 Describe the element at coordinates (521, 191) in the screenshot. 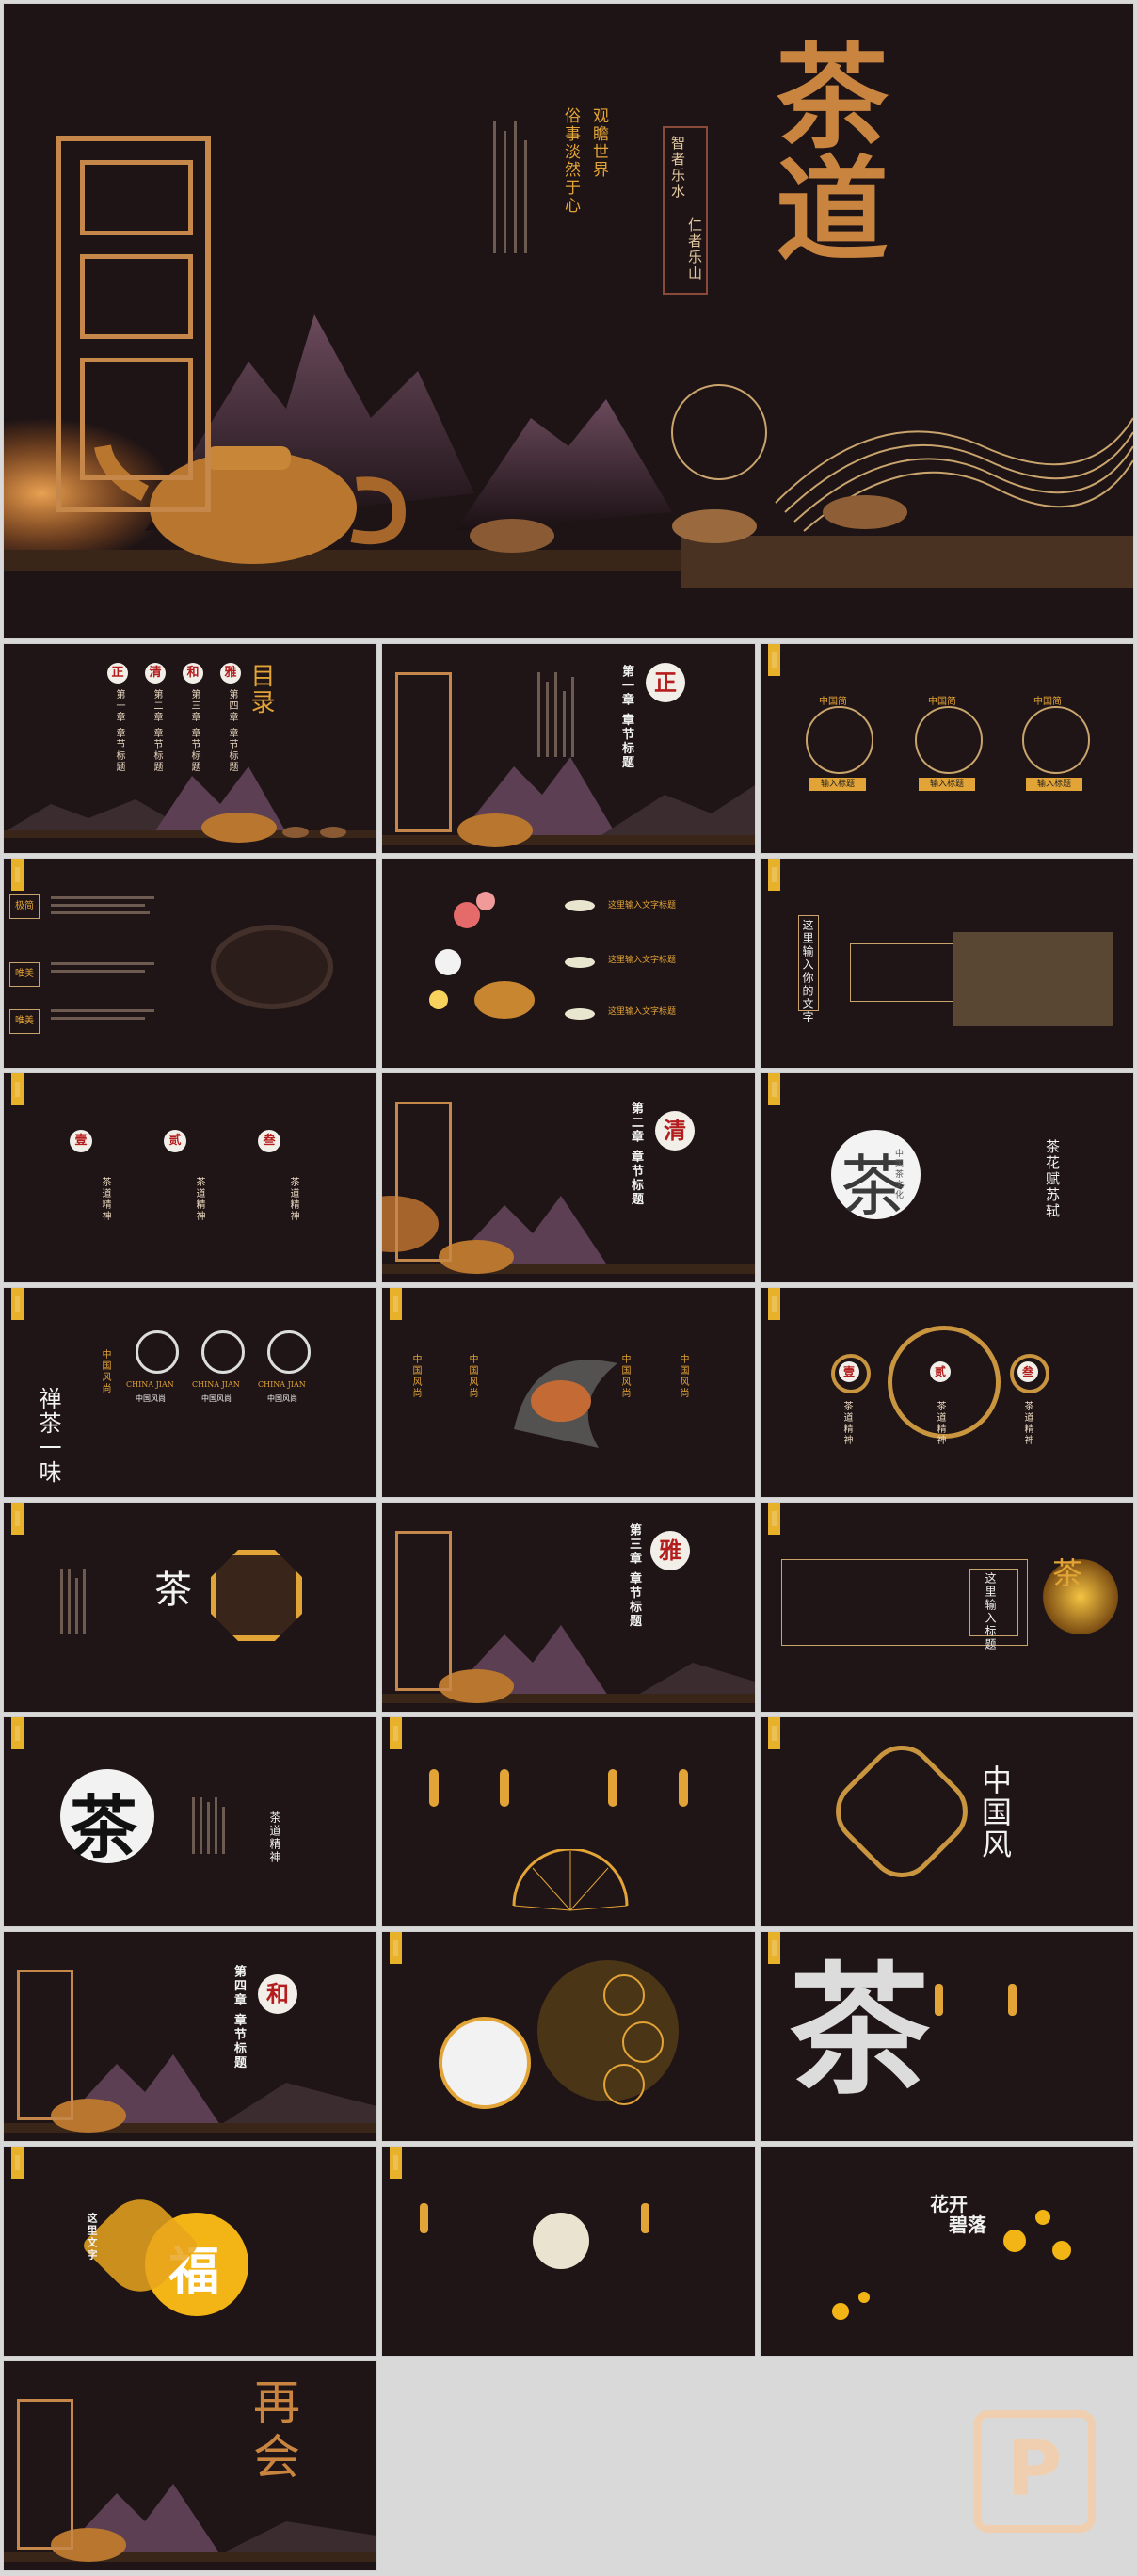

I see `hero-text-block` at that location.